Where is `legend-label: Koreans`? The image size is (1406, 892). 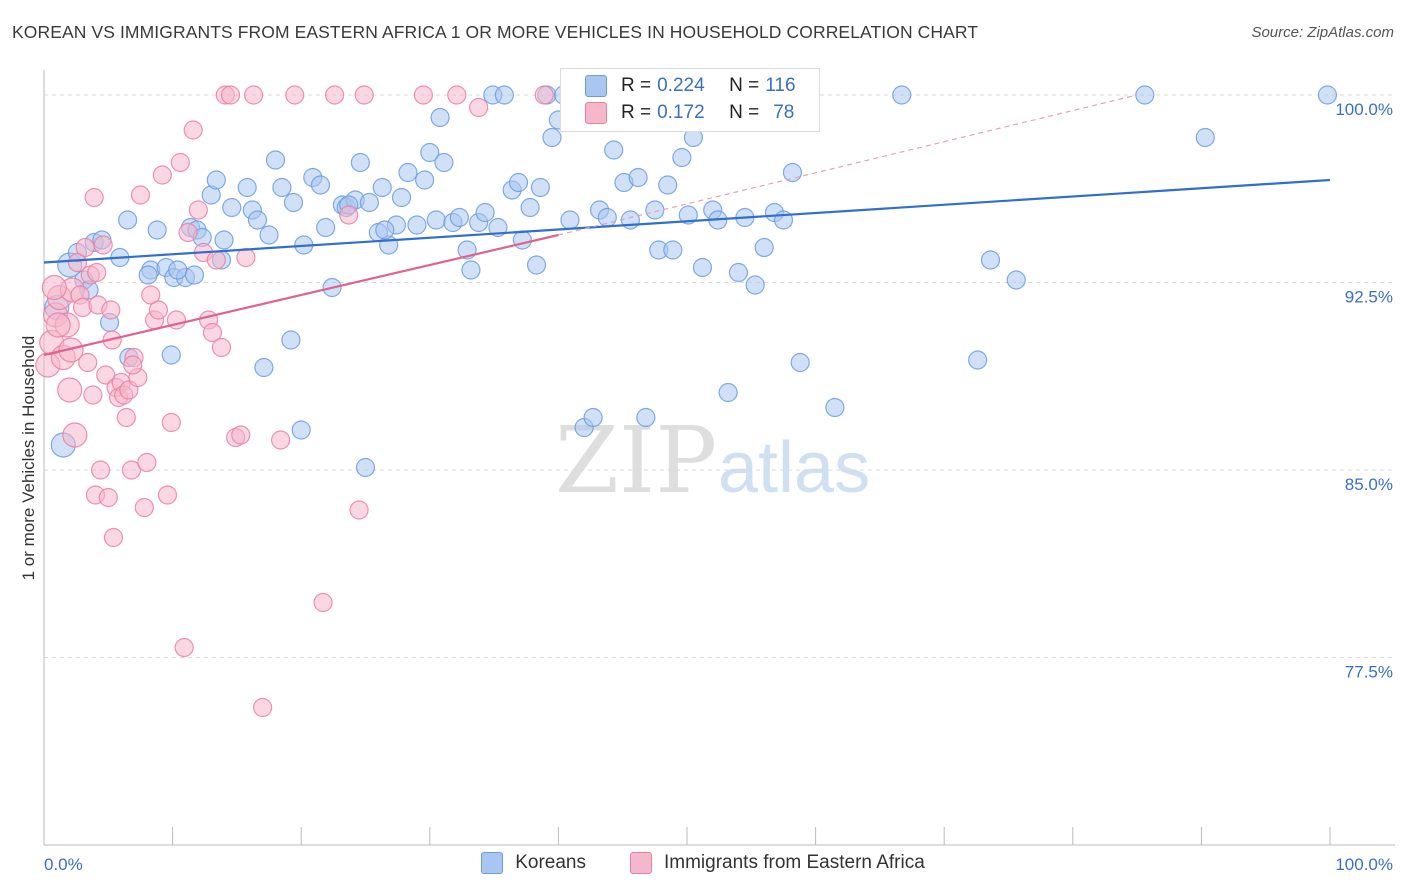 legend-label: Koreans is located at coordinates (550, 862).